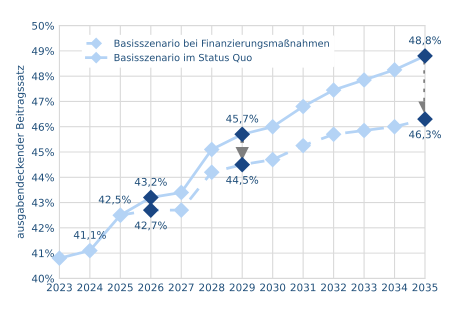 This screenshot has width=457, height=320. Describe the element at coordinates (424, 41) in the screenshot. I see `data-label: 48,8%` at that location.